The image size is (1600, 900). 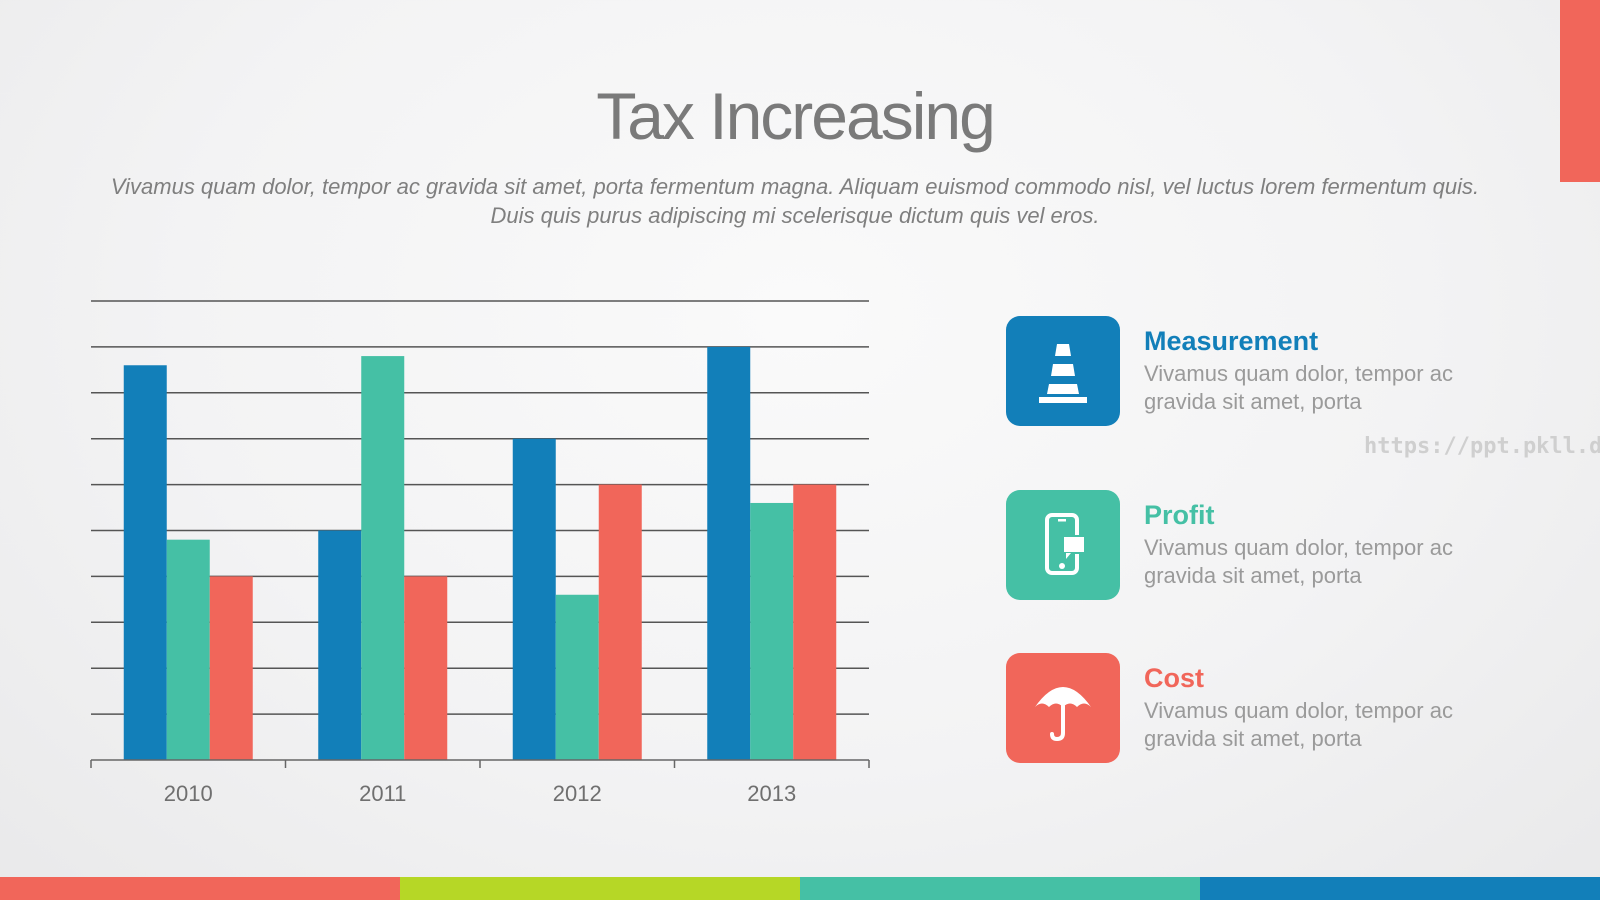 I want to click on x-tick-label: 2013, so click(x=771, y=793).